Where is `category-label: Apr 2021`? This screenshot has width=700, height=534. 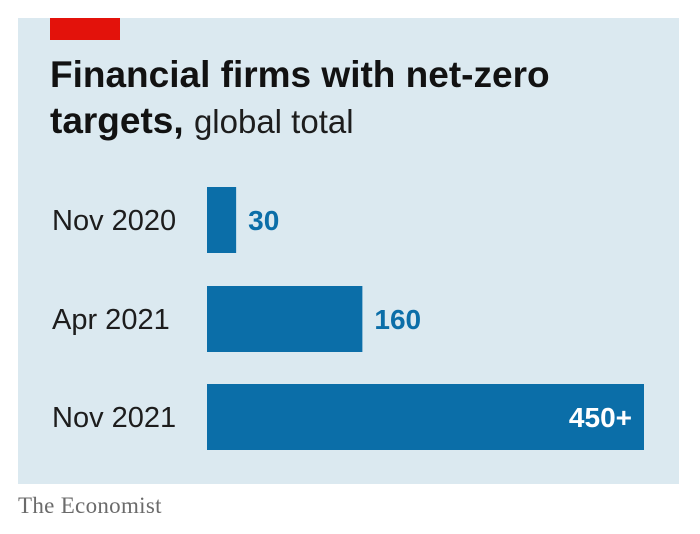
category-label: Apr 2021 is located at coordinates (111, 320).